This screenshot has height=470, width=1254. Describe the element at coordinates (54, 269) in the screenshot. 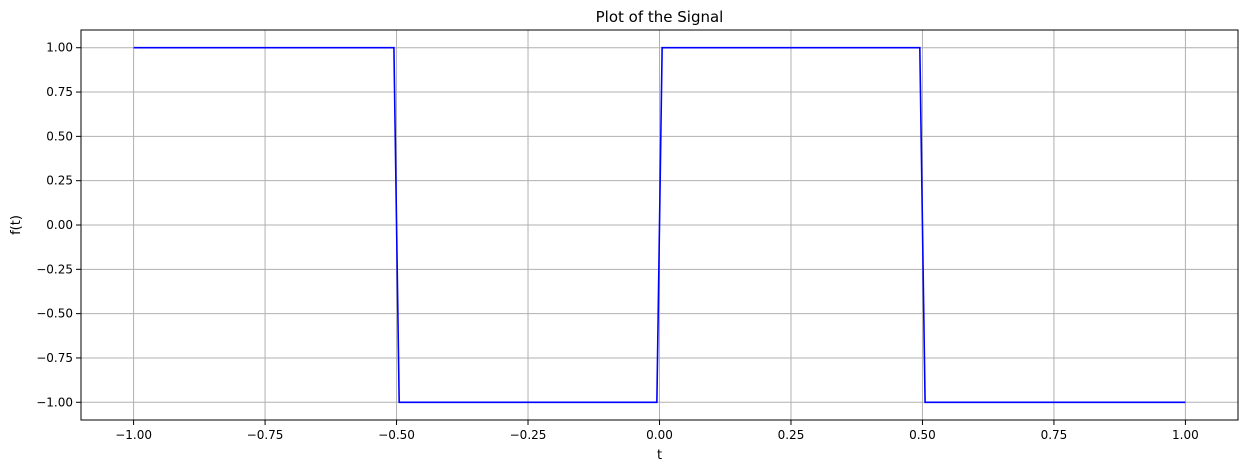

I see `y-tick-label: −0.25` at that location.